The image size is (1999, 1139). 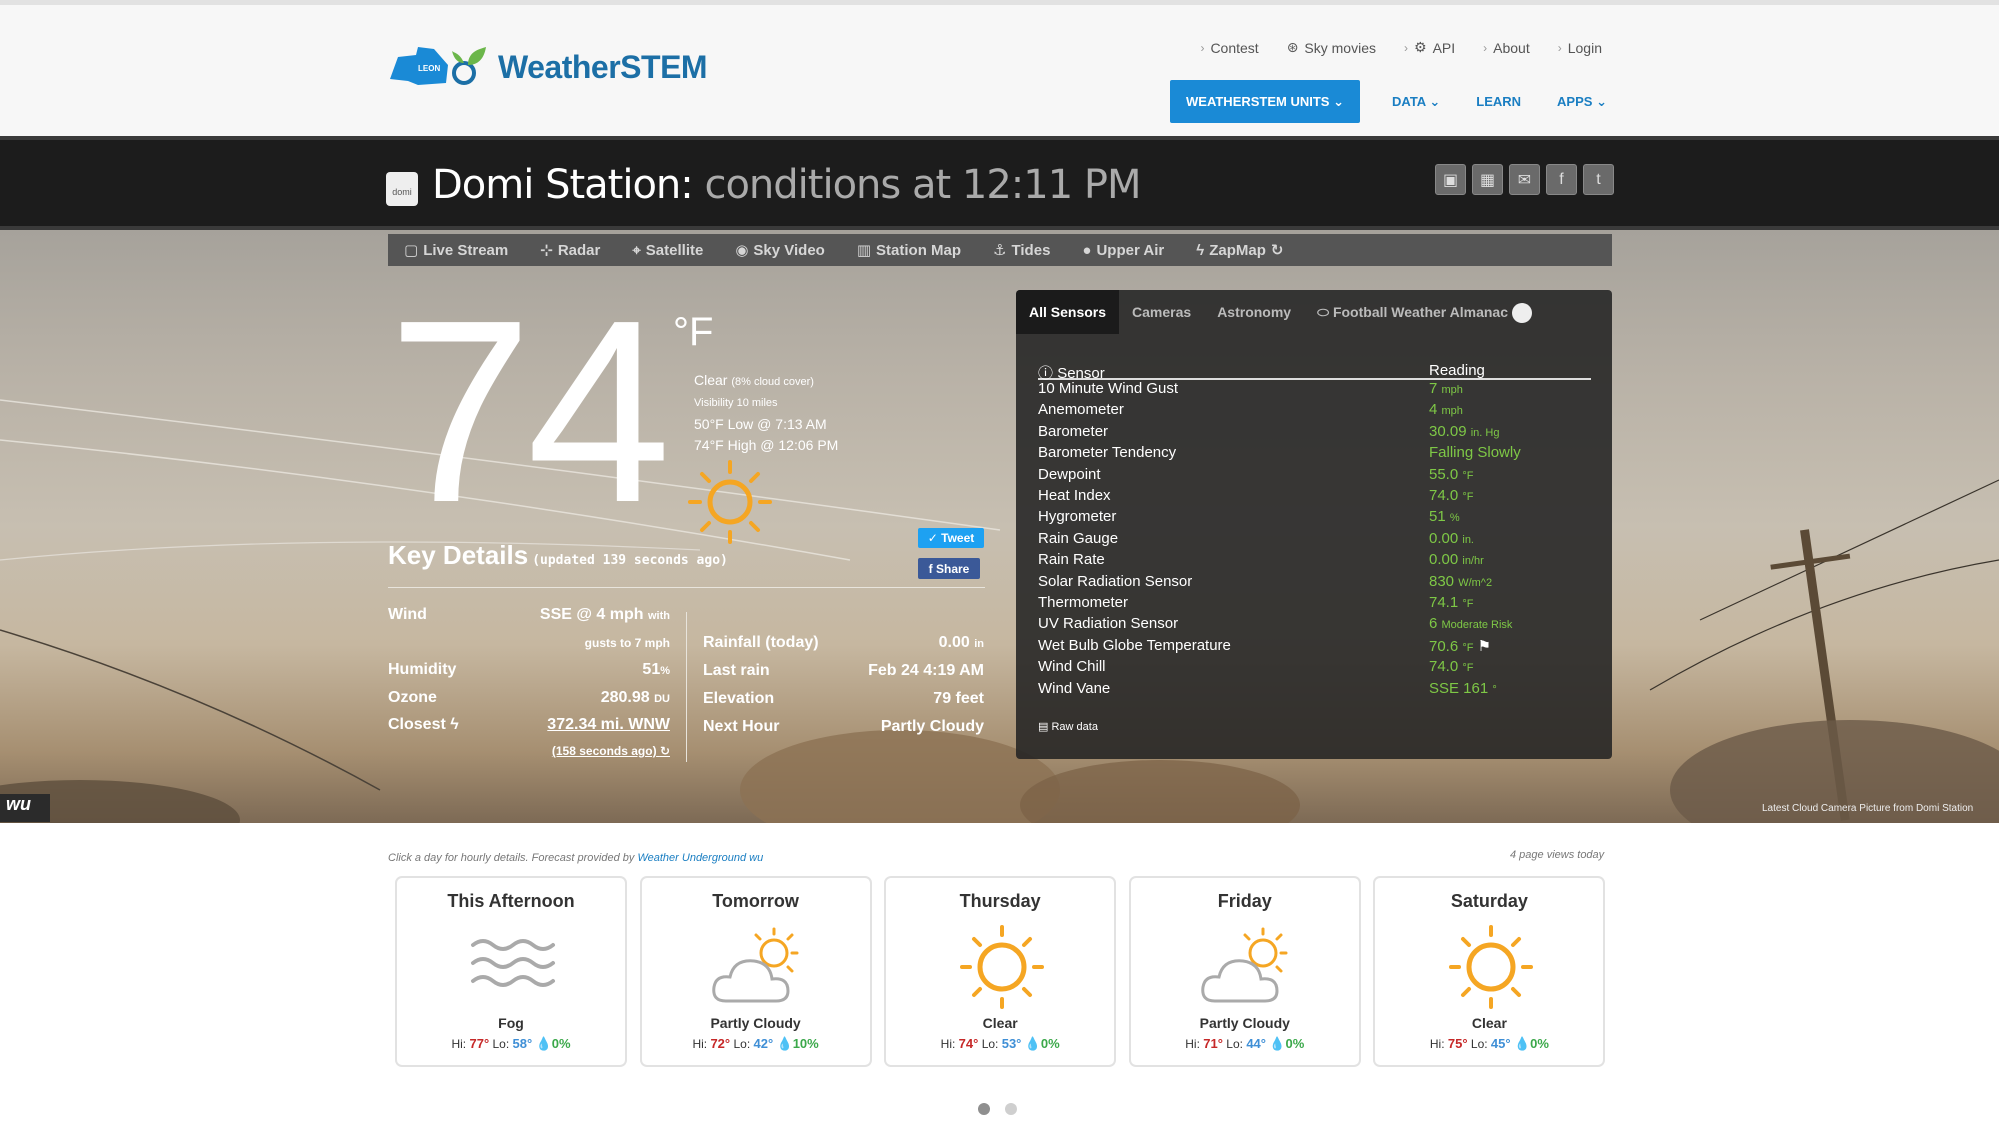 What do you see at coordinates (1308, 497) in the screenshot?
I see `sensor-row: Heat Index 74.0 °F` at bounding box center [1308, 497].